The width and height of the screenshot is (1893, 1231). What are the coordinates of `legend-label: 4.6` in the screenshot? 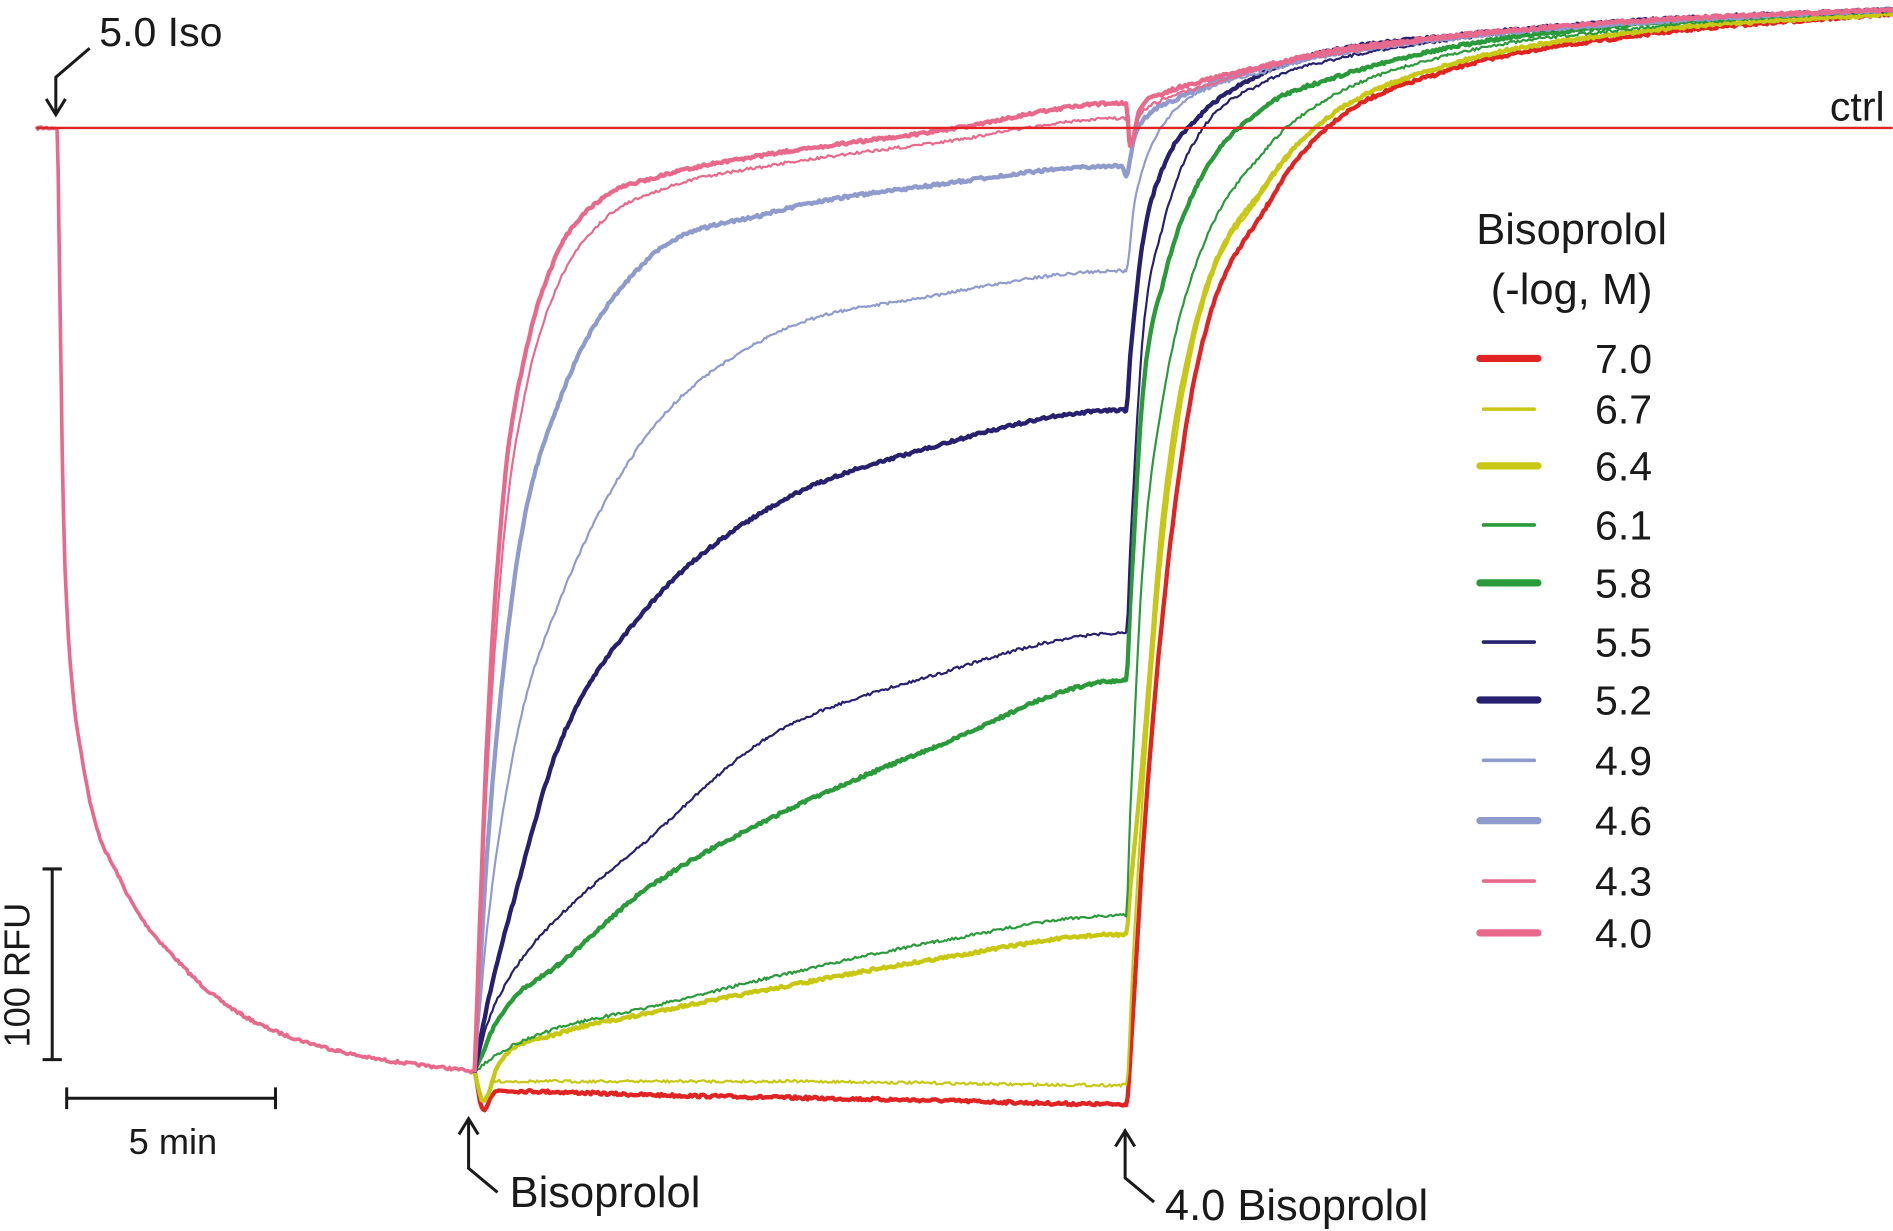 It's located at (1623, 821).